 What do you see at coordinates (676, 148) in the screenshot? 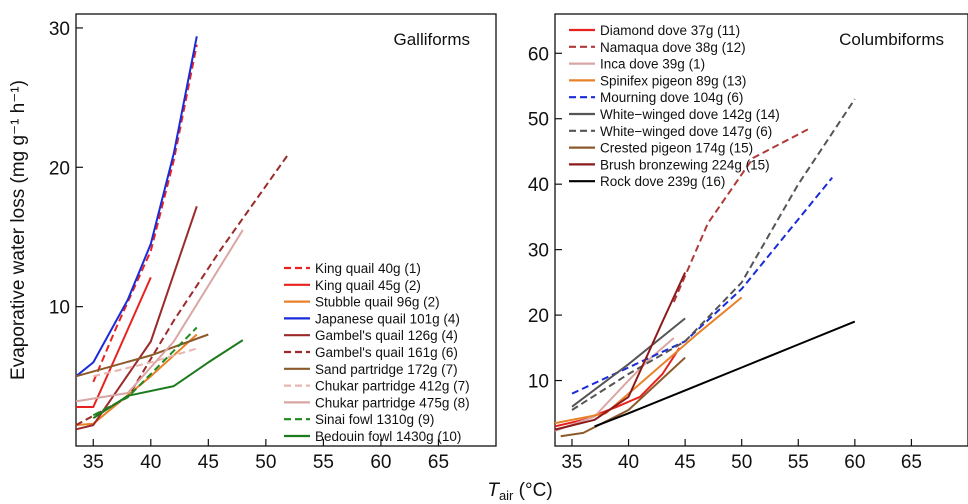
I see `legend-label: Crested pigeon 174g (15)` at bounding box center [676, 148].